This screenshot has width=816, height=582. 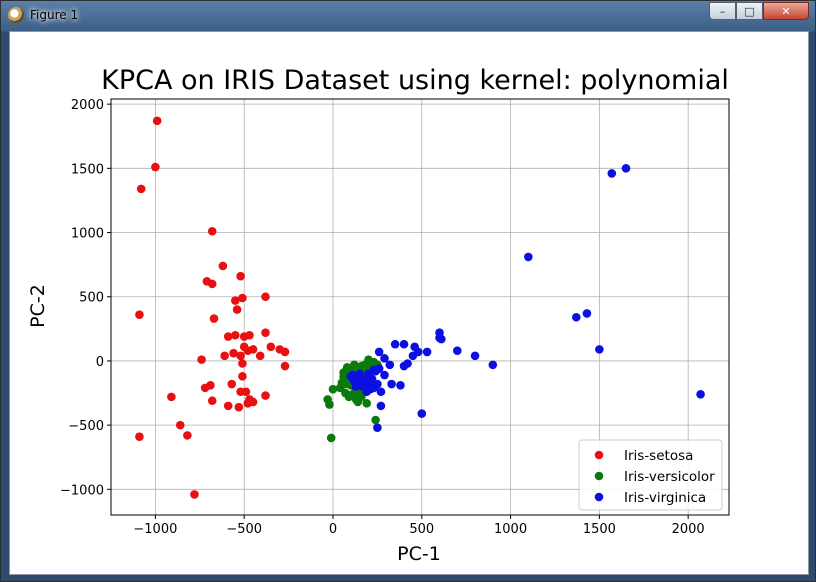 I want to click on y-tick-label: −500, so click(x=86, y=426).